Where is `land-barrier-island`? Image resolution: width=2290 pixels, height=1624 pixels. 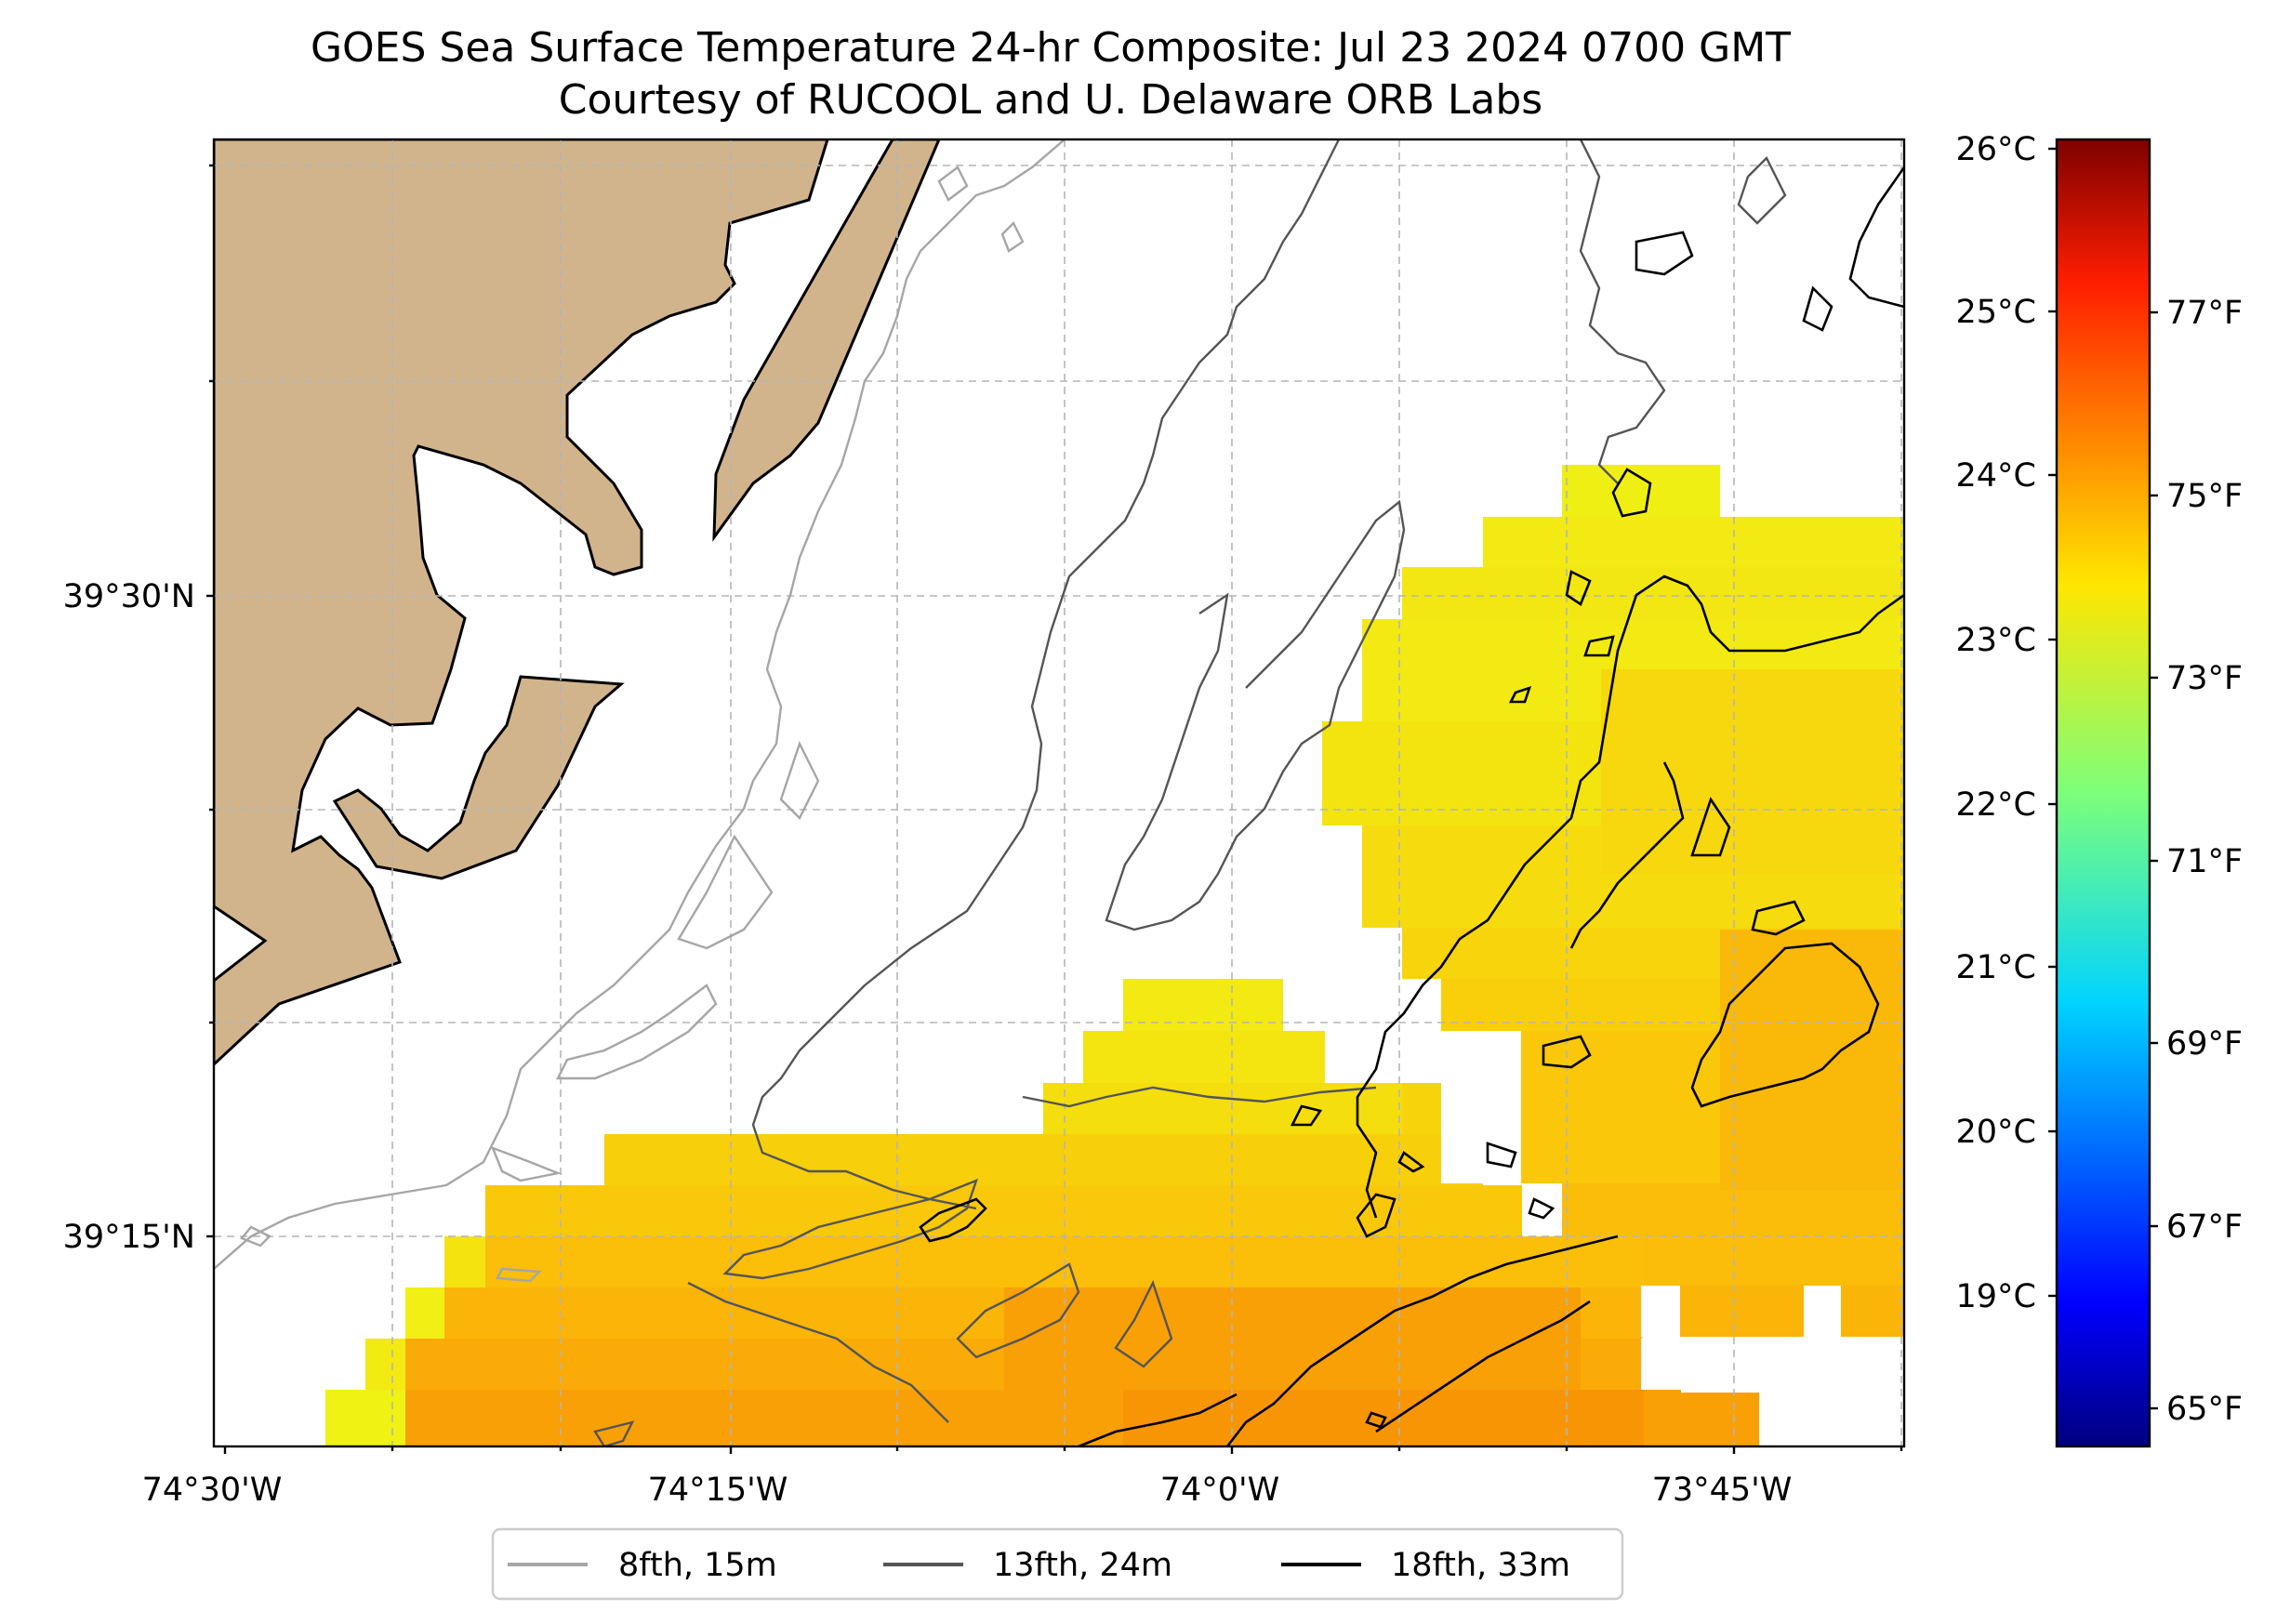 land-barrier-island is located at coordinates (826, 340).